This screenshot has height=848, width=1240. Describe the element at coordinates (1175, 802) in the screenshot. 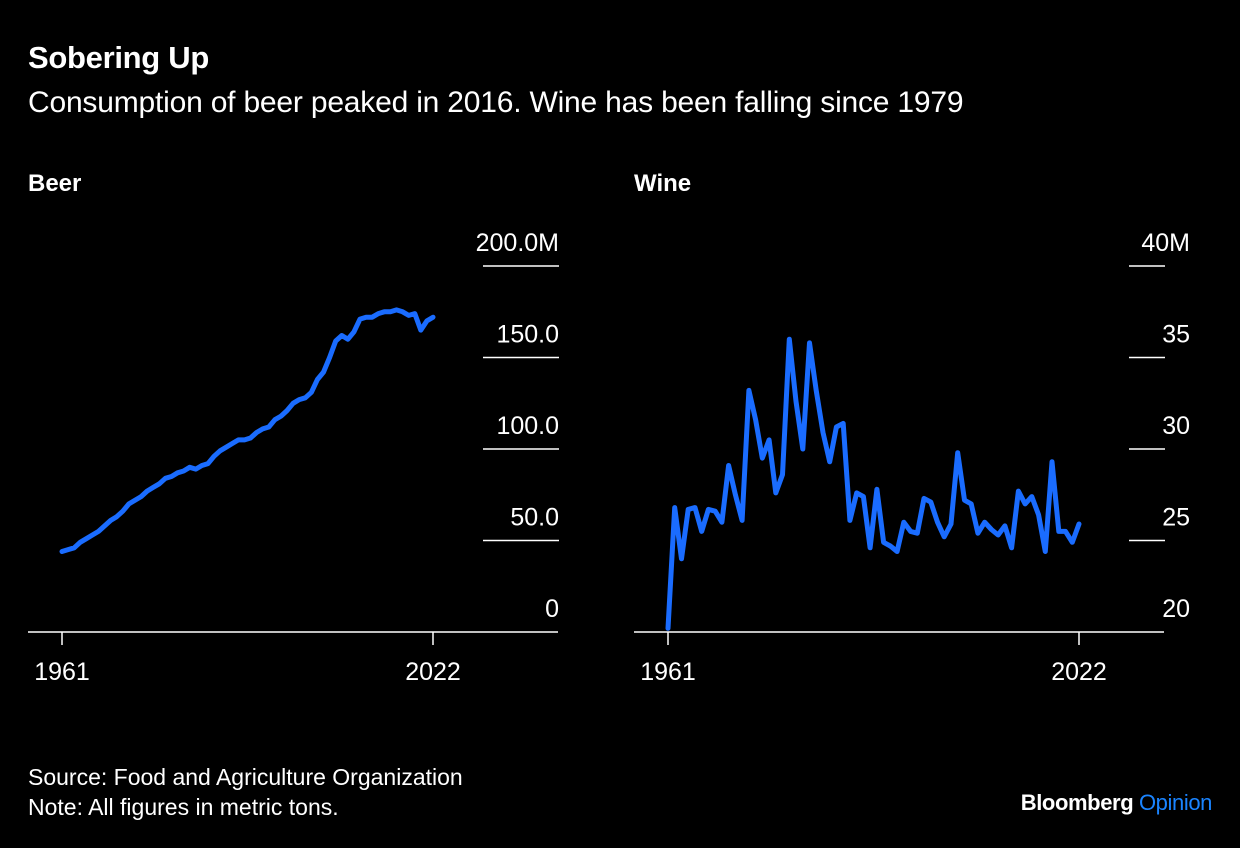

I see `brand-suffix: Opinion` at that location.